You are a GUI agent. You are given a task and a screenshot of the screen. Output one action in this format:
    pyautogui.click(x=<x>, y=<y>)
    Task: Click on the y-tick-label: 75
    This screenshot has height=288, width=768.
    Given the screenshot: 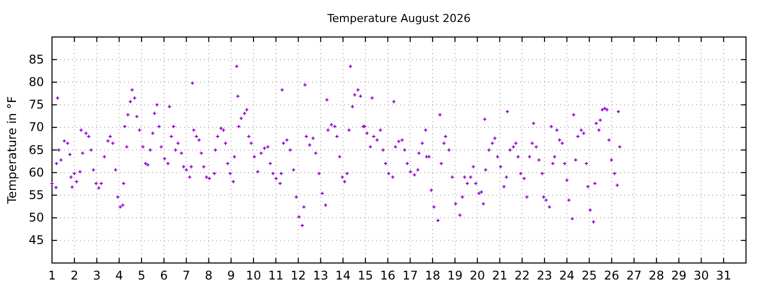 What is the action you would take?
    pyautogui.click(x=36, y=105)
    